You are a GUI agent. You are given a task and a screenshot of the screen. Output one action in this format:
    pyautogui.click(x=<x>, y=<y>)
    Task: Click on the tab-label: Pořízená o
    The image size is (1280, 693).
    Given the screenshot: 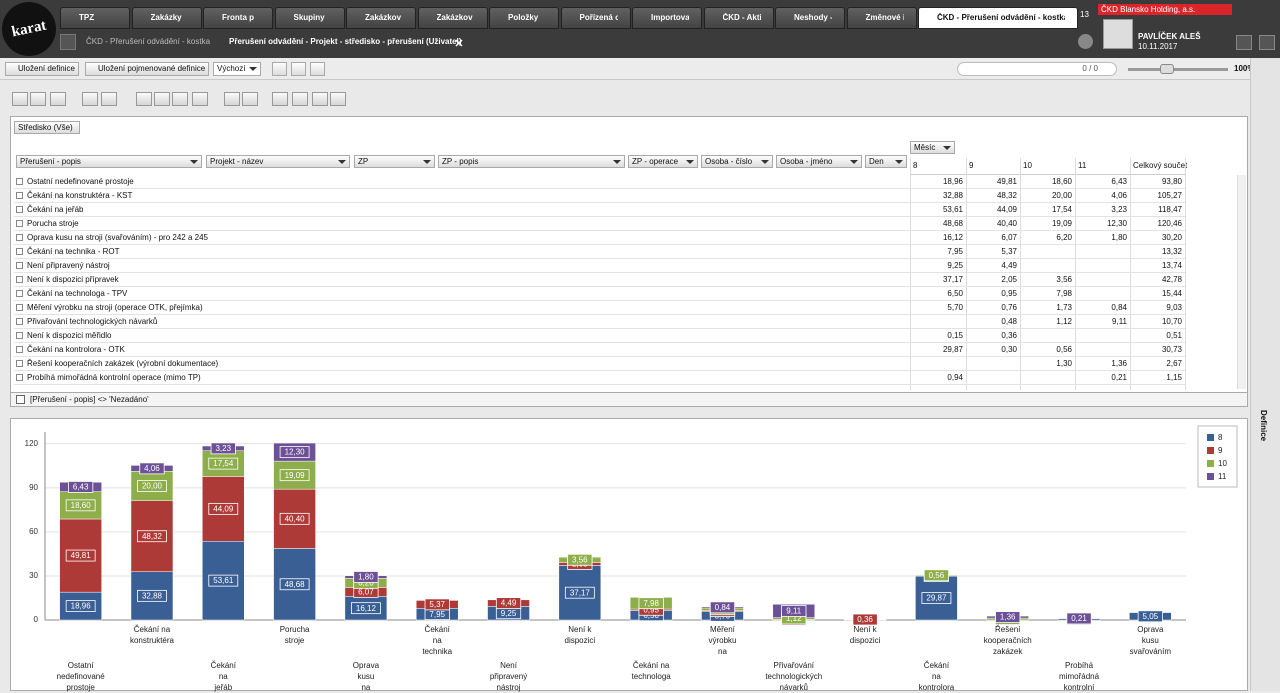 What is the action you would take?
    pyautogui.click(x=599, y=17)
    